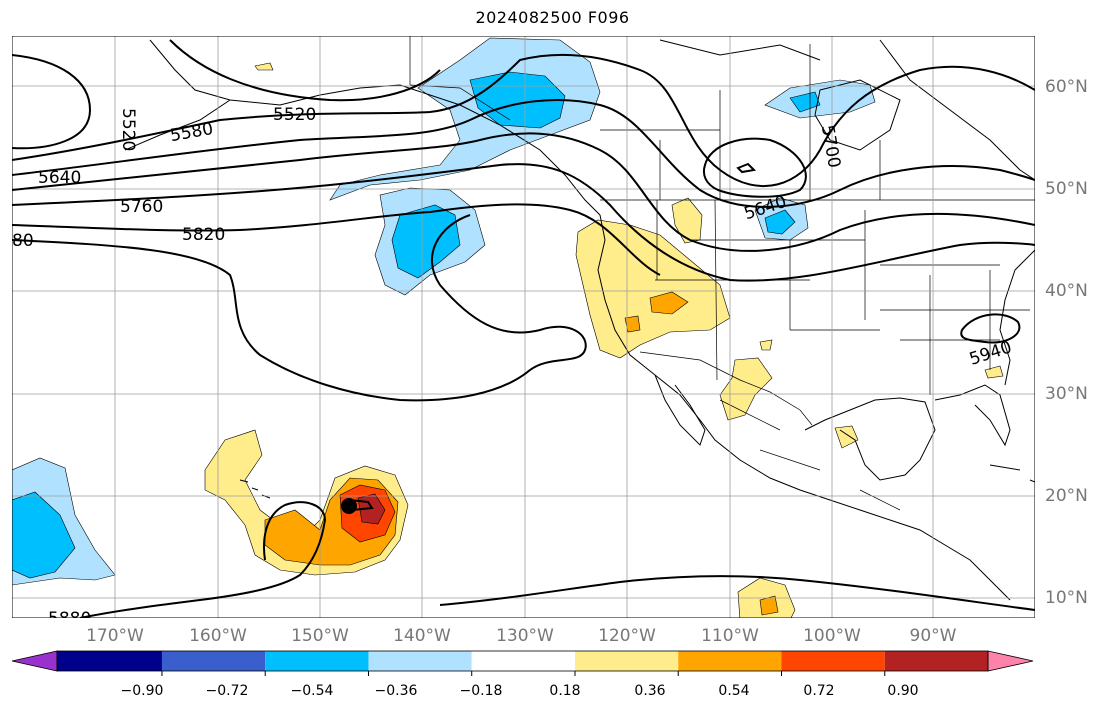  What do you see at coordinates (1066, 598) in the screenshot?
I see `lat-label: 10°N` at bounding box center [1066, 598].